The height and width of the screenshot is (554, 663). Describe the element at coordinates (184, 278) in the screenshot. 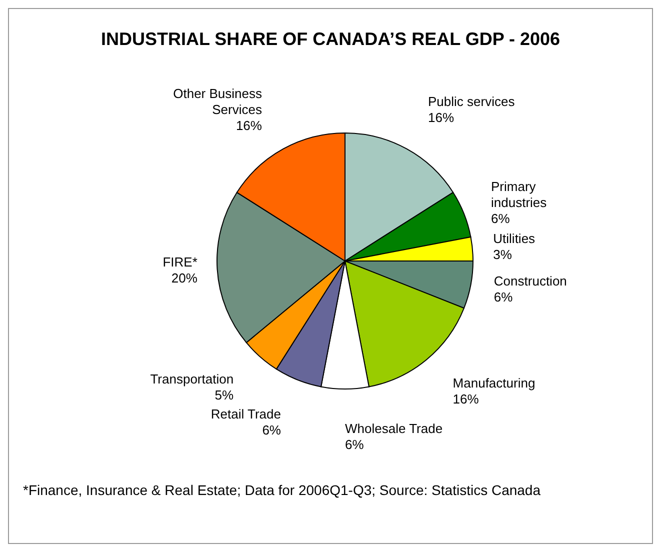

I see `data-label: 20%` at that location.